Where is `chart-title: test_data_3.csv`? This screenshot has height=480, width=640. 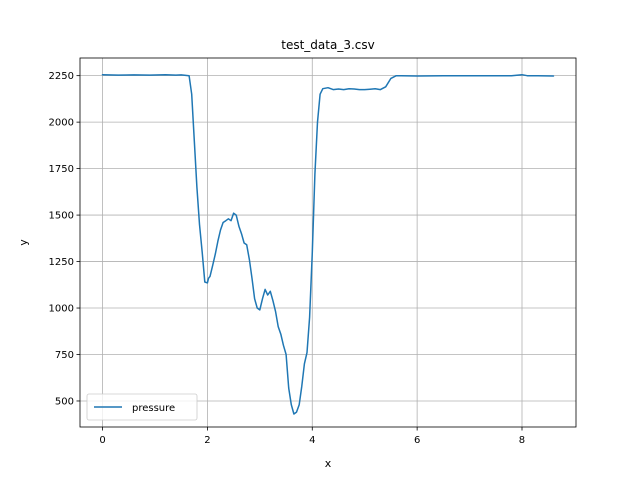
chart-title: test_data_3.csv is located at coordinates (327, 45).